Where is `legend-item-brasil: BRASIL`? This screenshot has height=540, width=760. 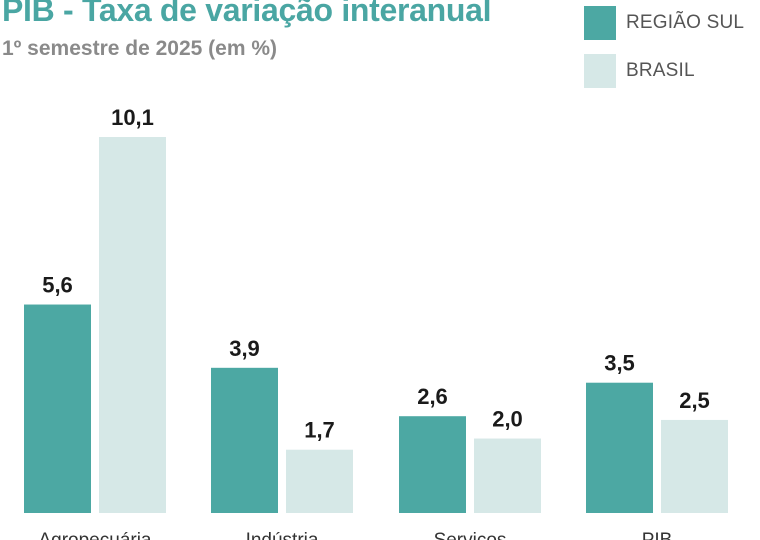 legend-item-brasil: BRASIL is located at coordinates (639, 71).